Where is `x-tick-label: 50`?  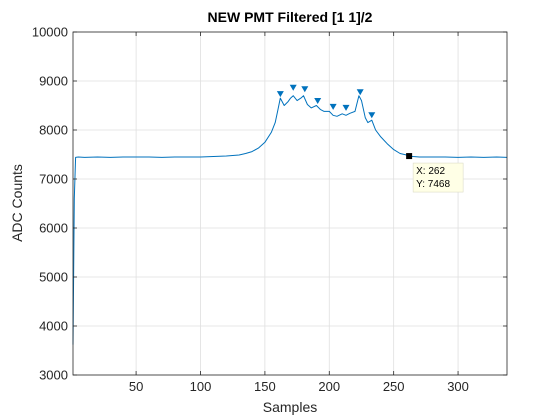 x-tick-label: 50 is located at coordinates (136, 386).